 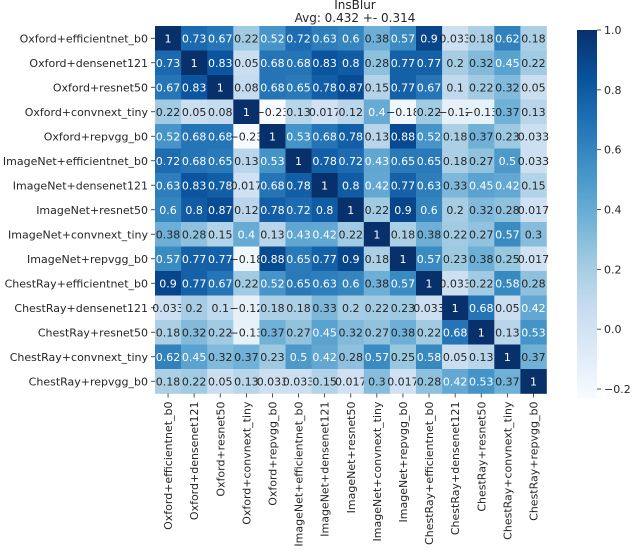 What do you see at coordinates (246, 463) in the screenshot?
I see `x-tick-label: Oxford+convnext_tiny` at bounding box center [246, 463].